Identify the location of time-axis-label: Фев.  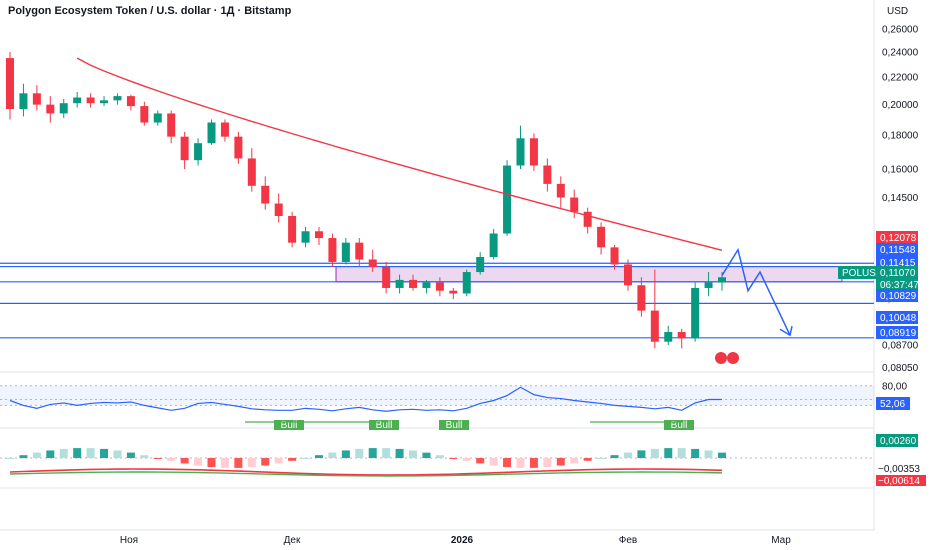
(628, 540).